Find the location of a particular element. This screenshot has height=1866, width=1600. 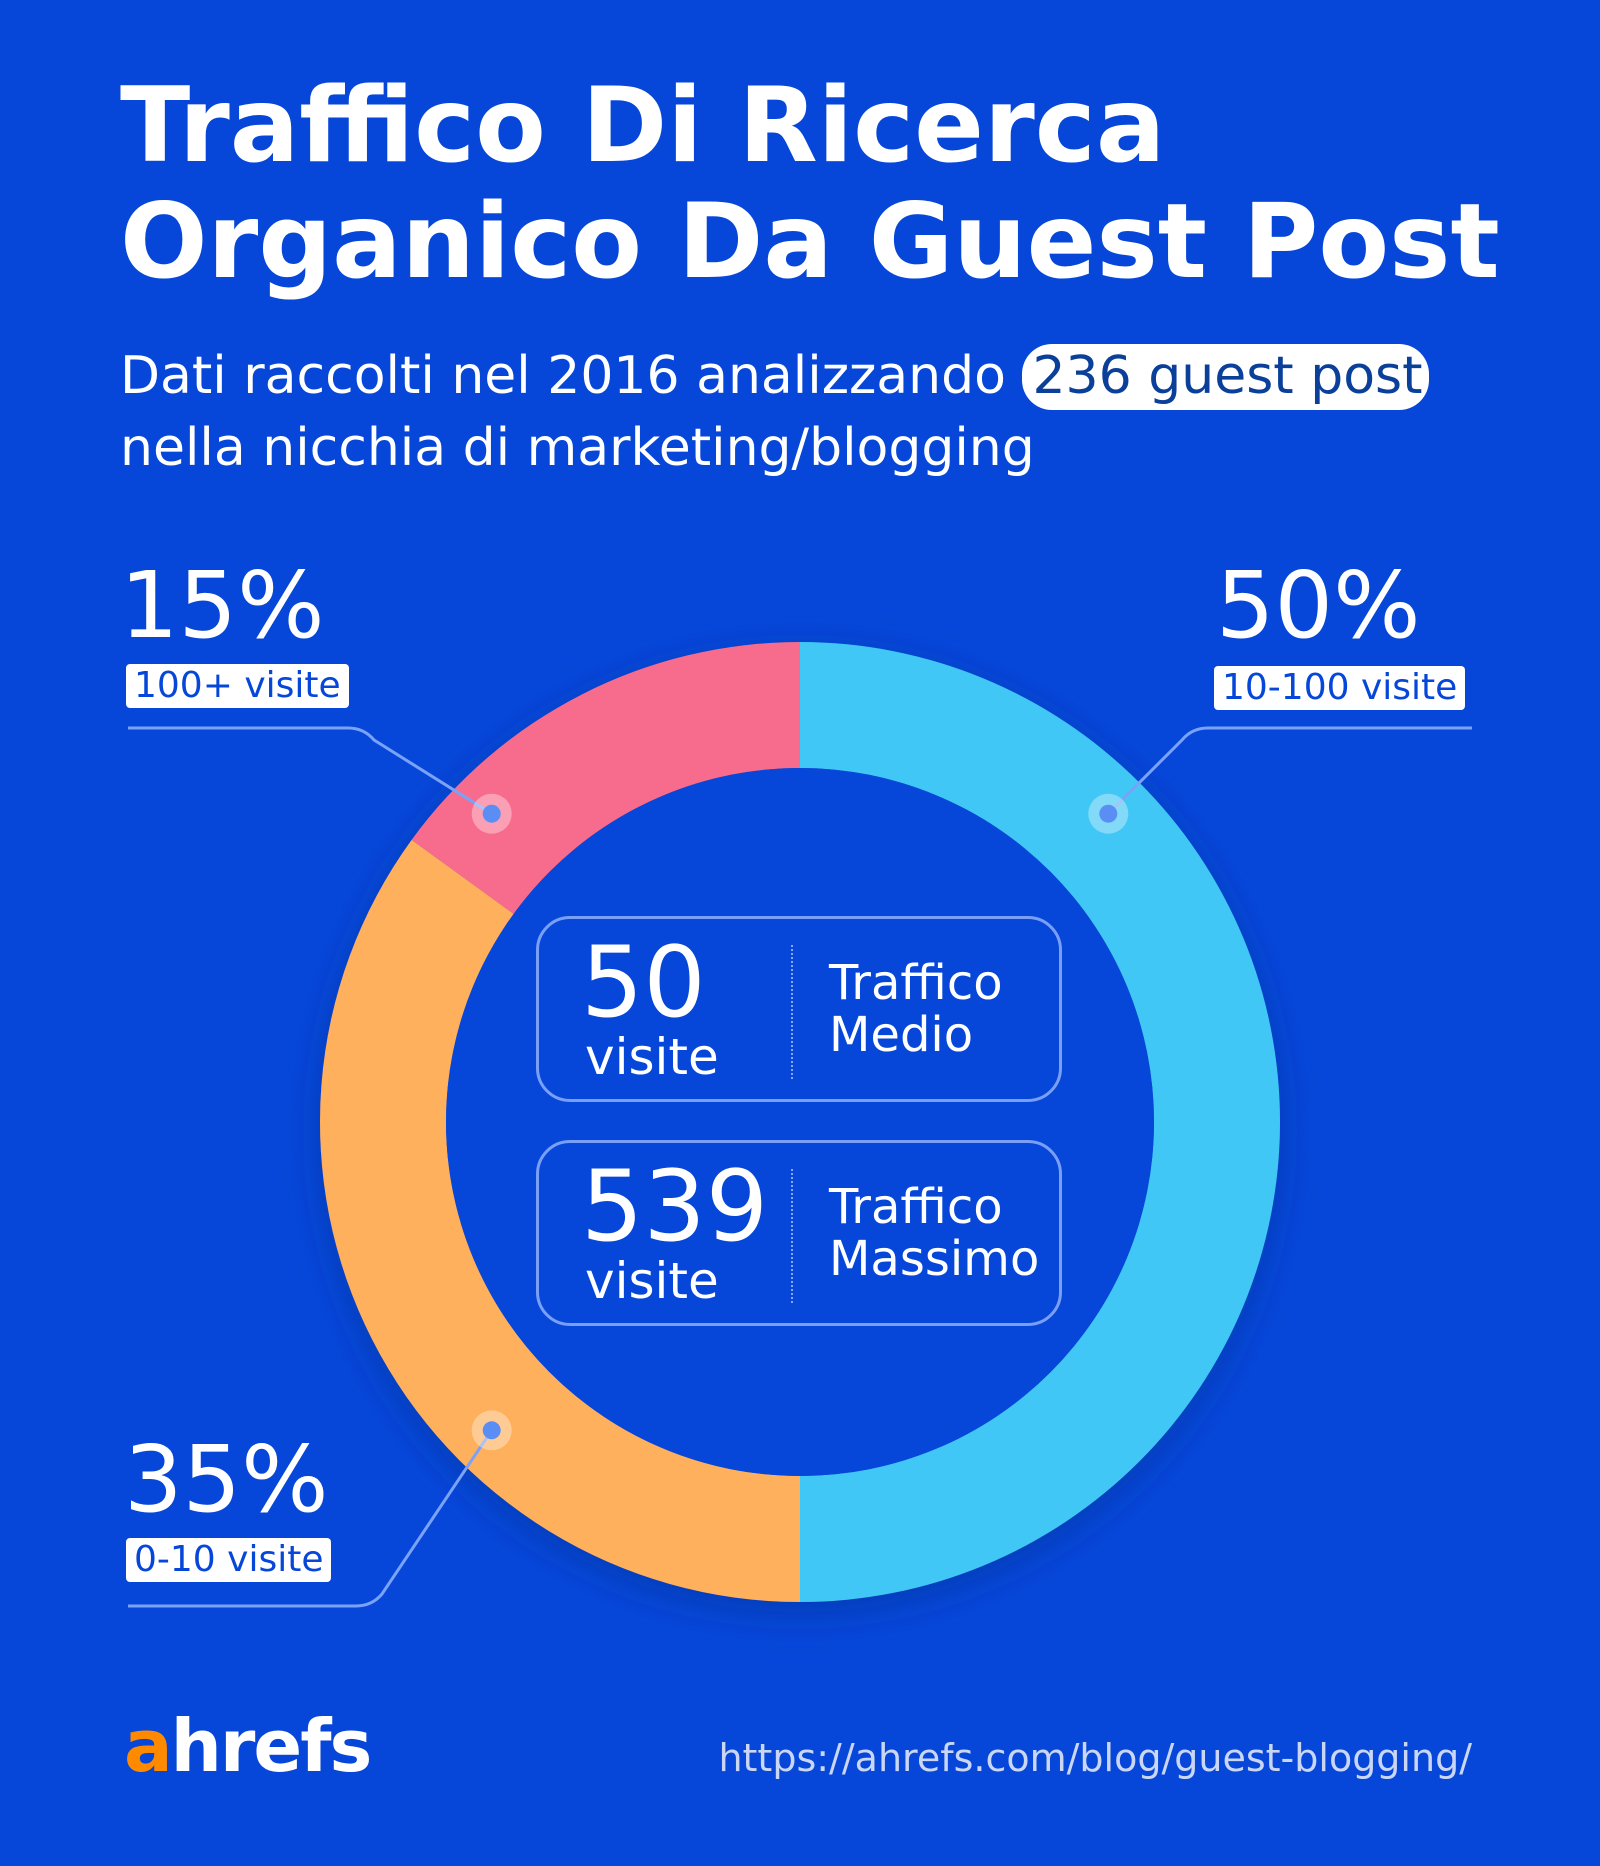

stat-label-line-2: Medio is located at coordinates (901, 1035).